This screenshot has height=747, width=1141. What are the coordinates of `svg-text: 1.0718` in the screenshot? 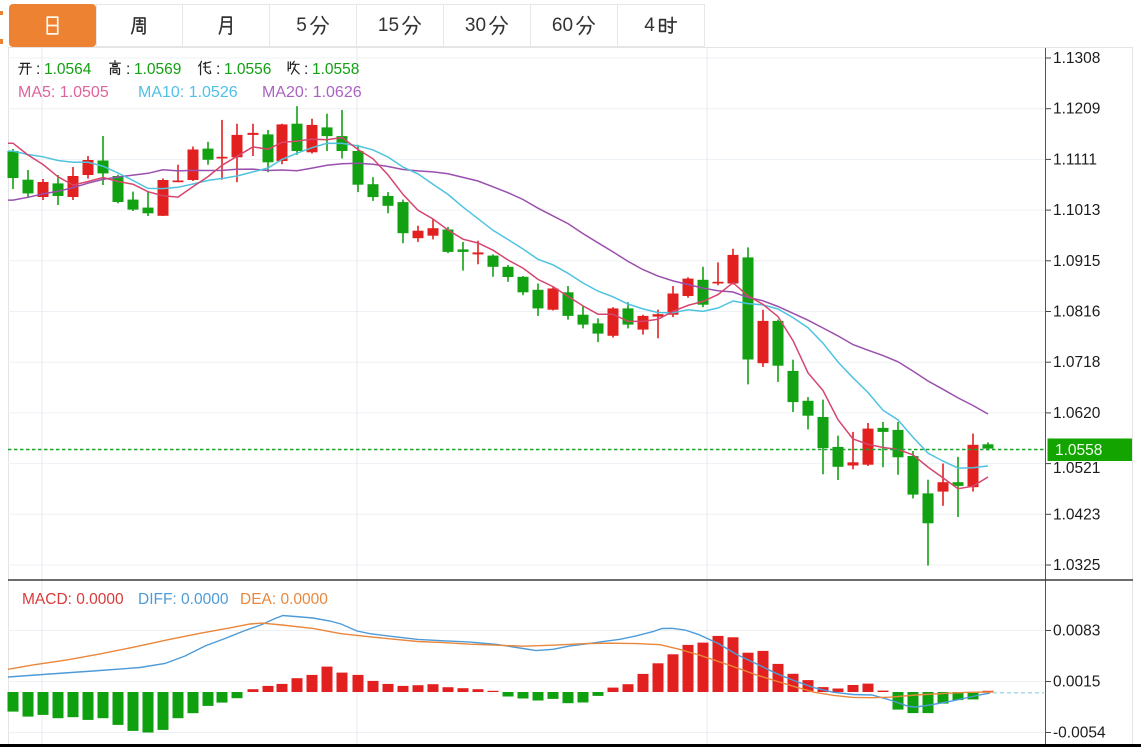 It's located at (1076, 362).